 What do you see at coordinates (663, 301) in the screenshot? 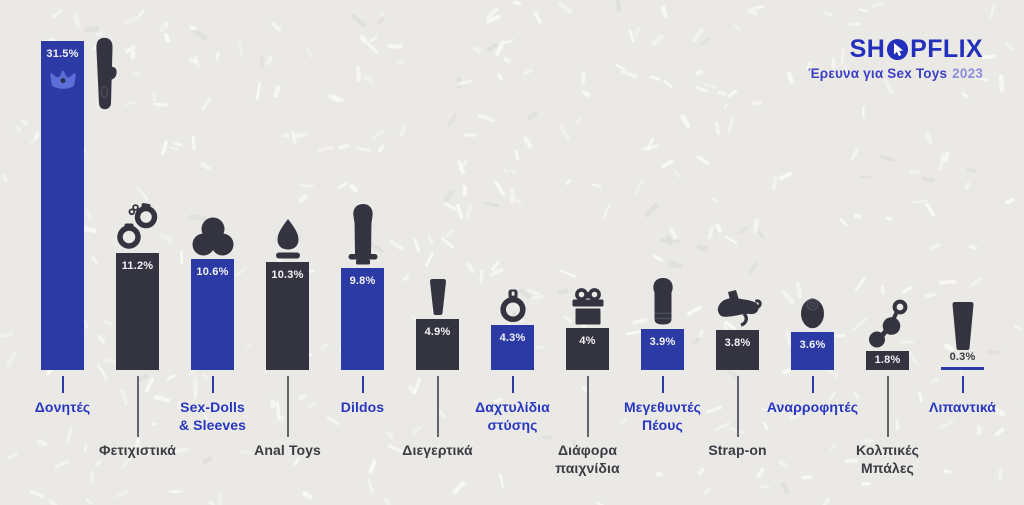
I see `penis-enlarger-icon` at bounding box center [663, 301].